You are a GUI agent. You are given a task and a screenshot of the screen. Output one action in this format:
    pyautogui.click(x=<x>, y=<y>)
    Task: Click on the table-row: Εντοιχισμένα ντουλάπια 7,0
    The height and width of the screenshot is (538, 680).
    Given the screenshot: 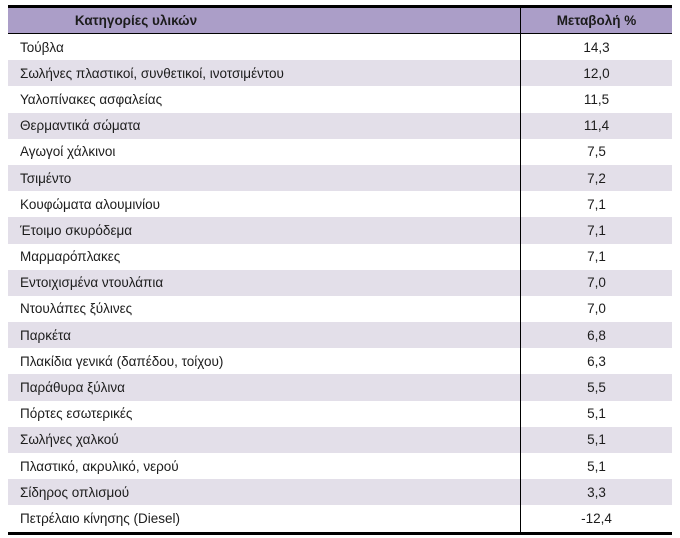 What is the action you would take?
    pyautogui.click(x=340, y=282)
    